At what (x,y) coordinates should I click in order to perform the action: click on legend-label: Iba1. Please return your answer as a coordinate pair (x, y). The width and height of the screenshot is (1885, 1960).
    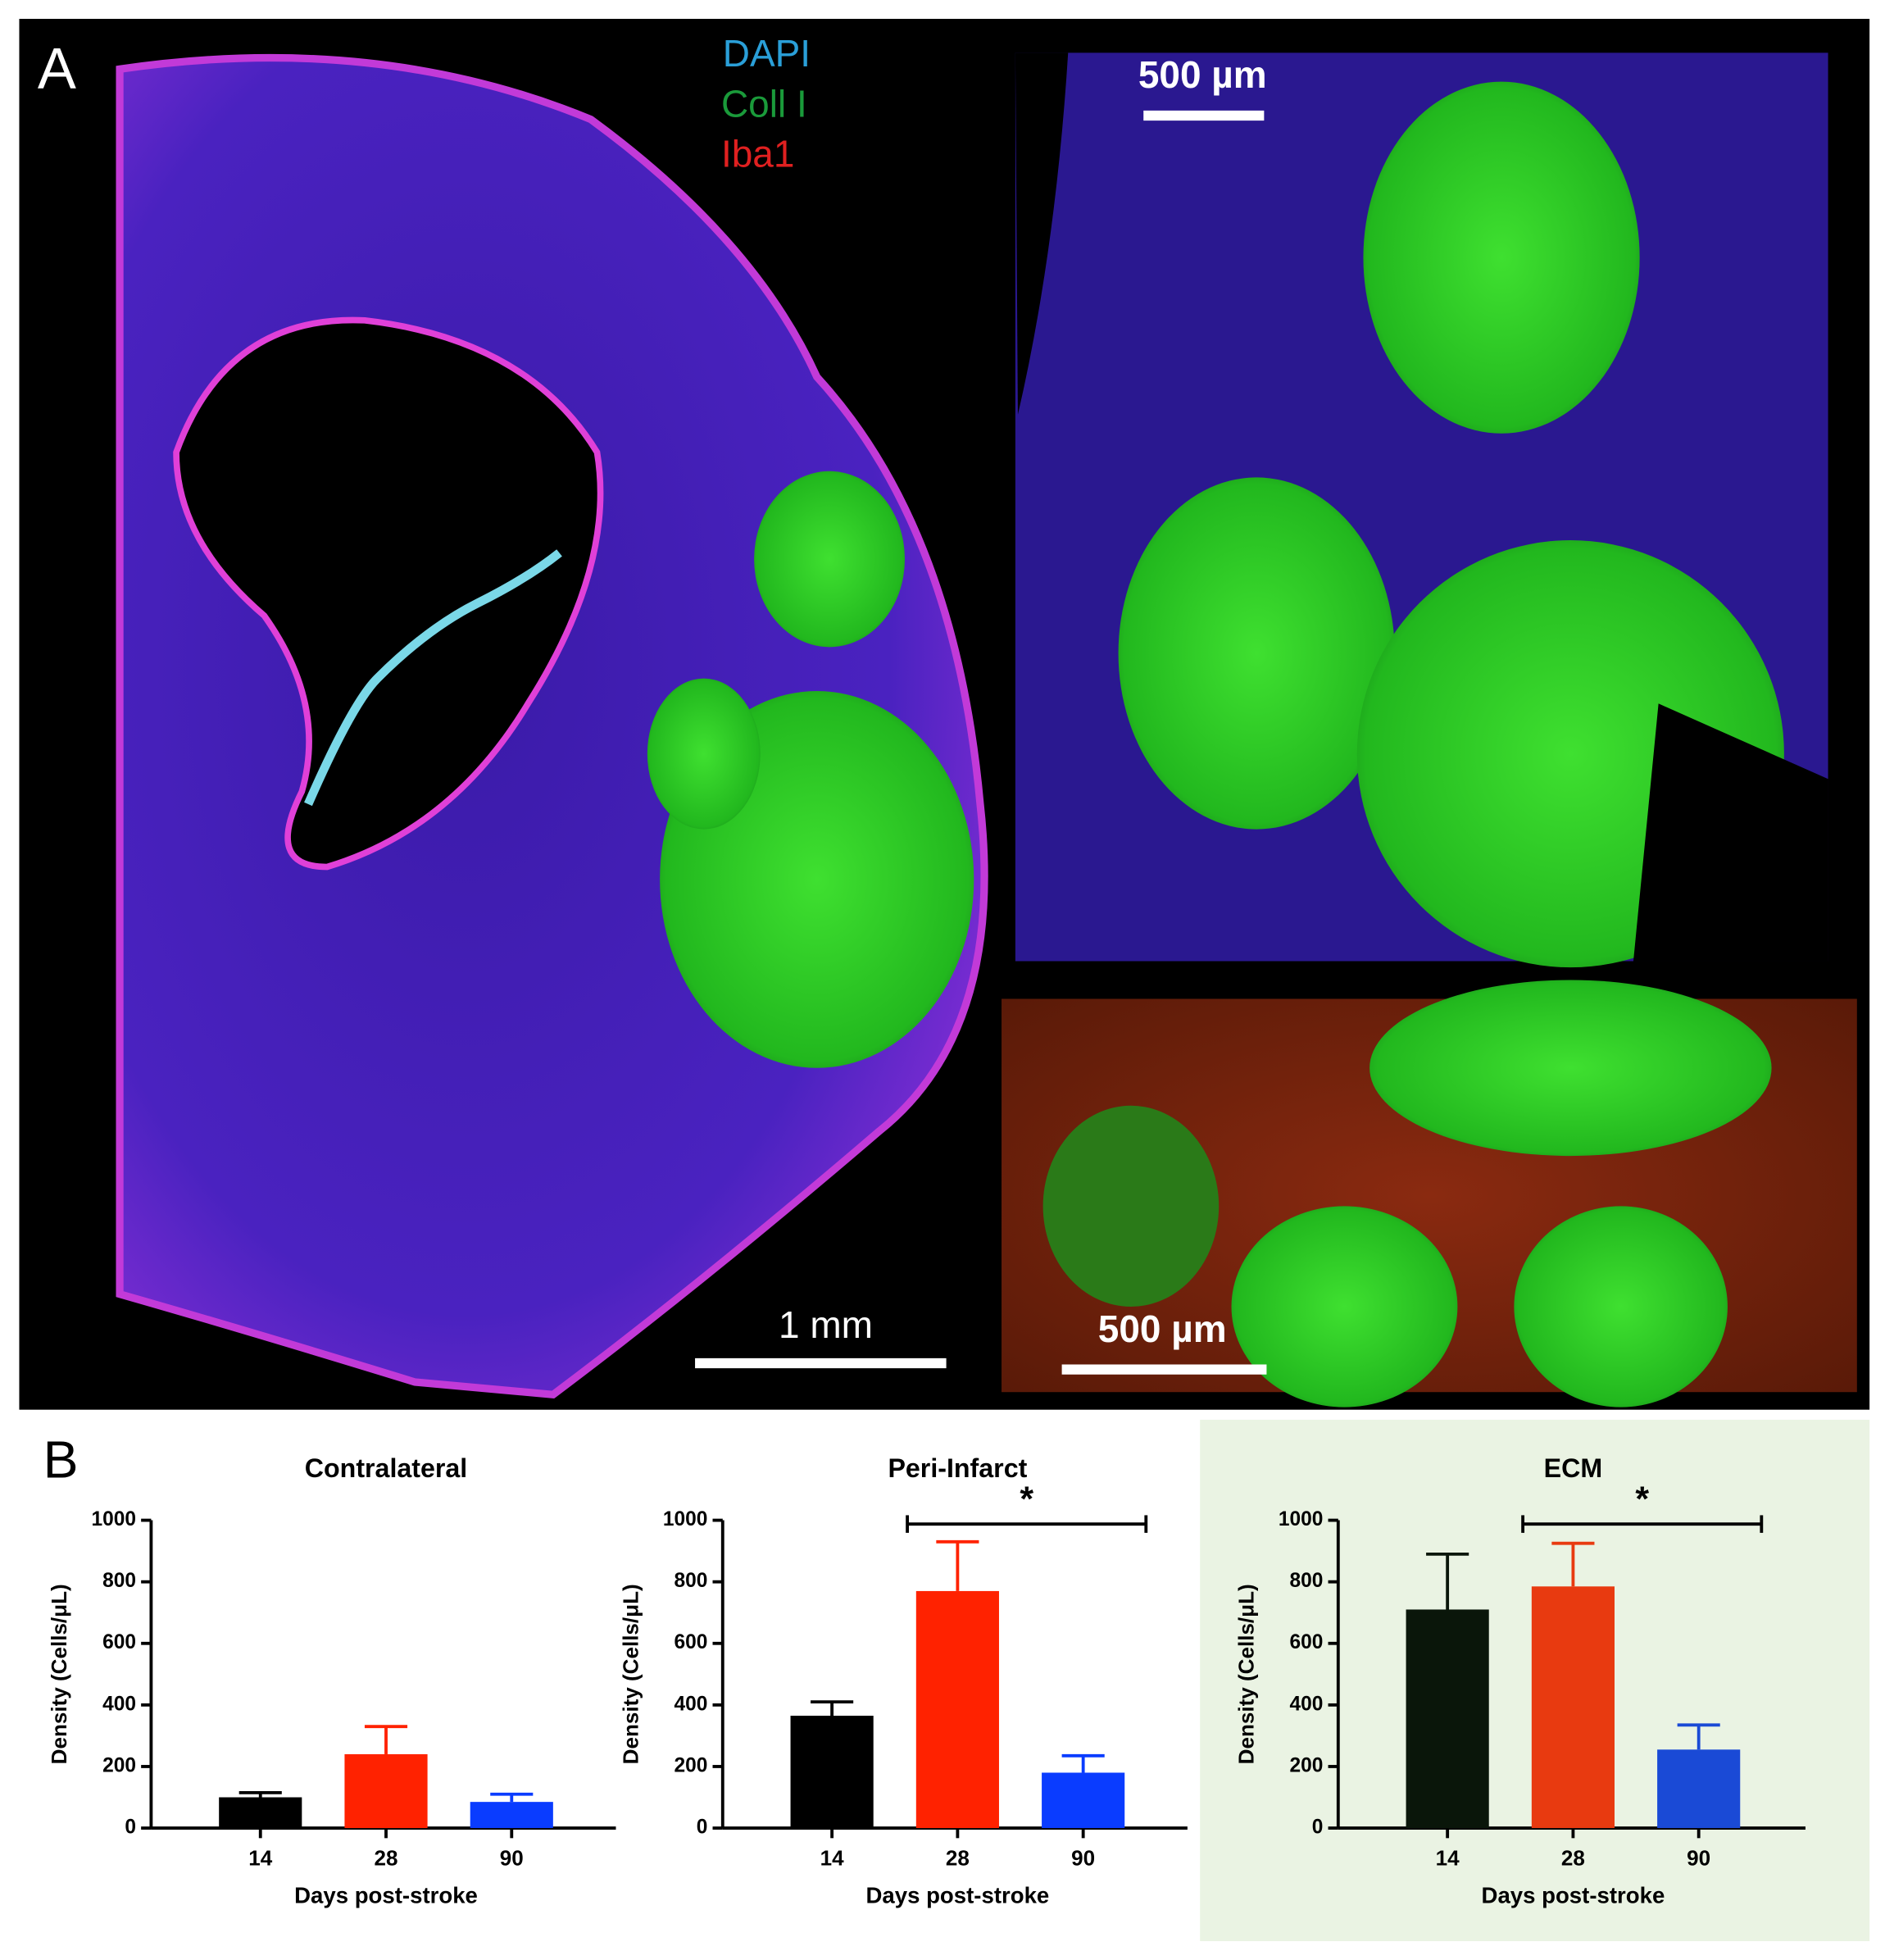
    Looking at the image, I should click on (758, 154).